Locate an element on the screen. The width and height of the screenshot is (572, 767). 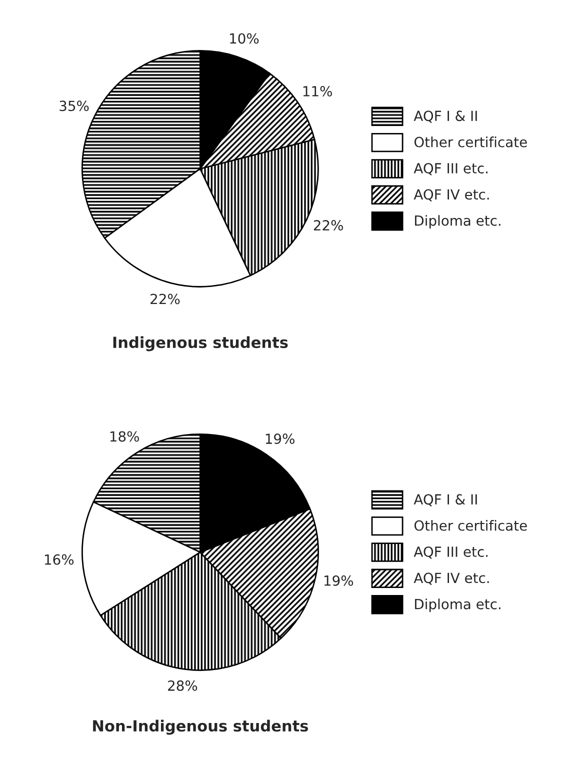
data-label: 28% is located at coordinates (183, 685).